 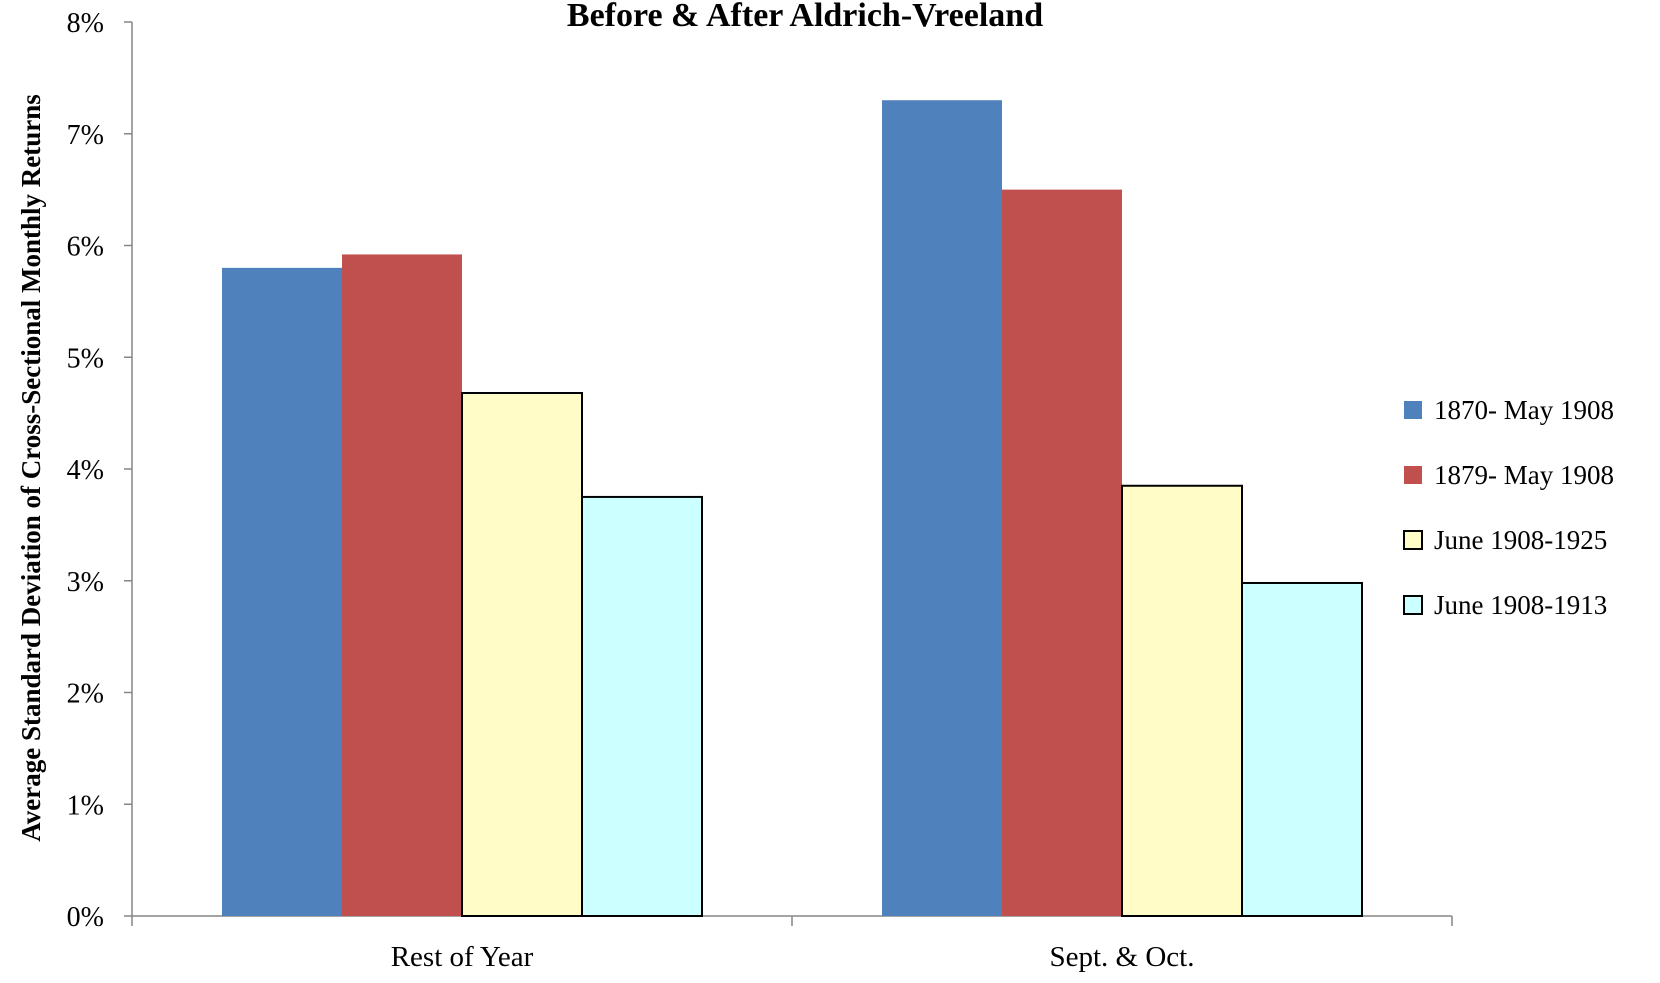 What do you see at coordinates (1524, 410) in the screenshot?
I see `legend-label: 1870- May 1908` at bounding box center [1524, 410].